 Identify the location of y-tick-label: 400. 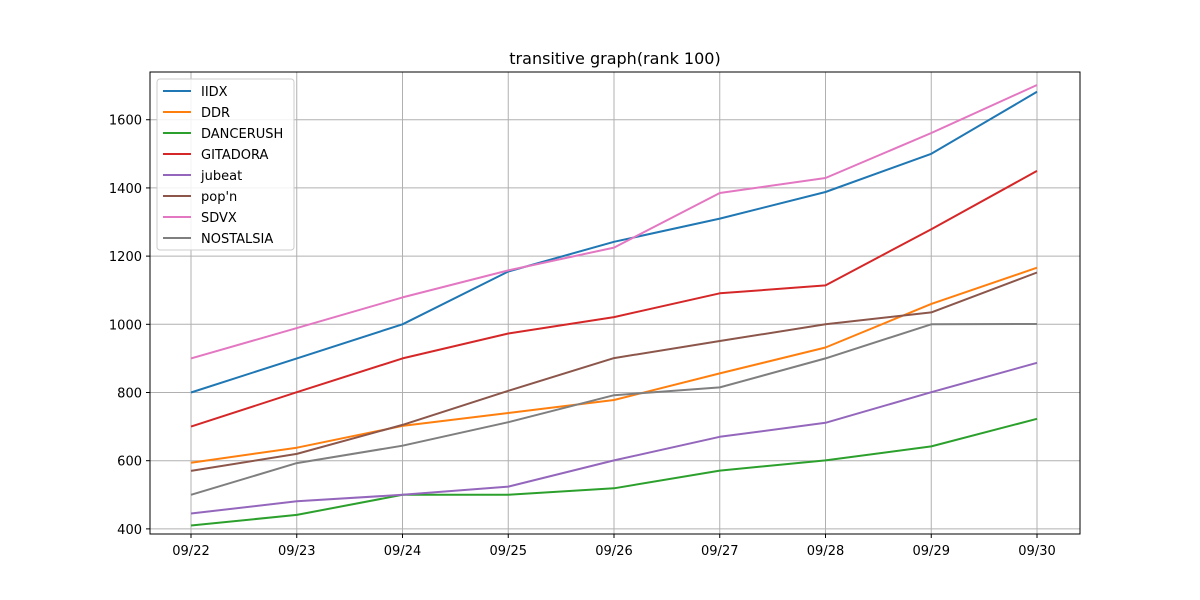
(129, 530).